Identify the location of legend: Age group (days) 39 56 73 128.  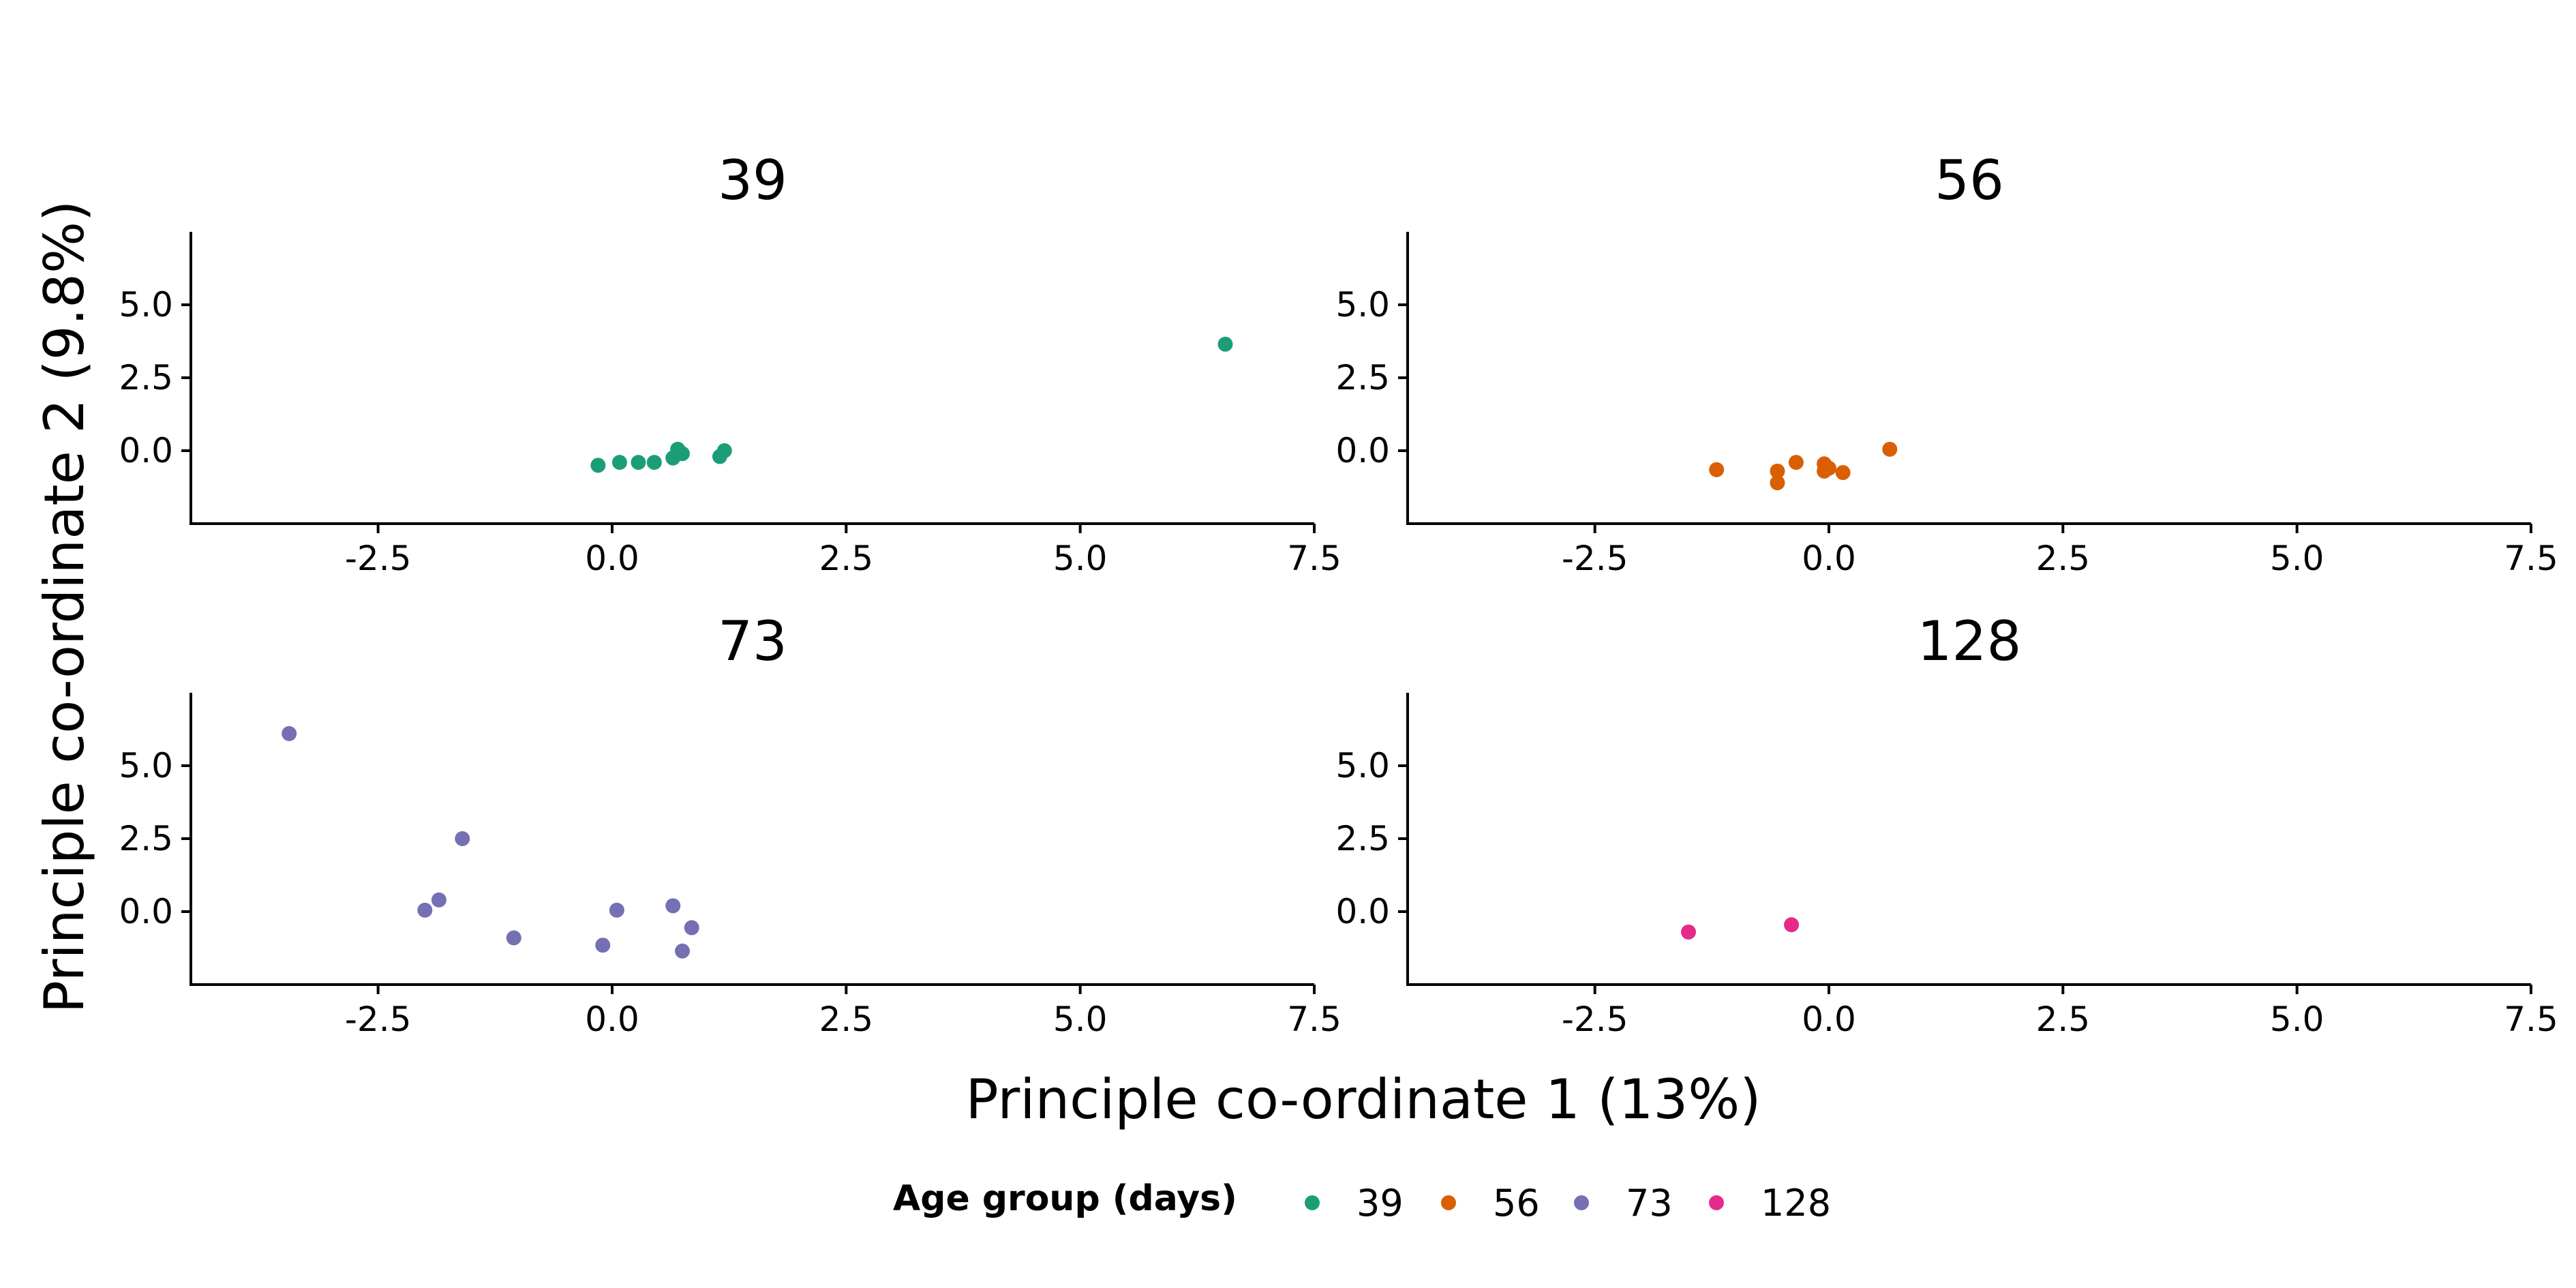
(1362, 1201).